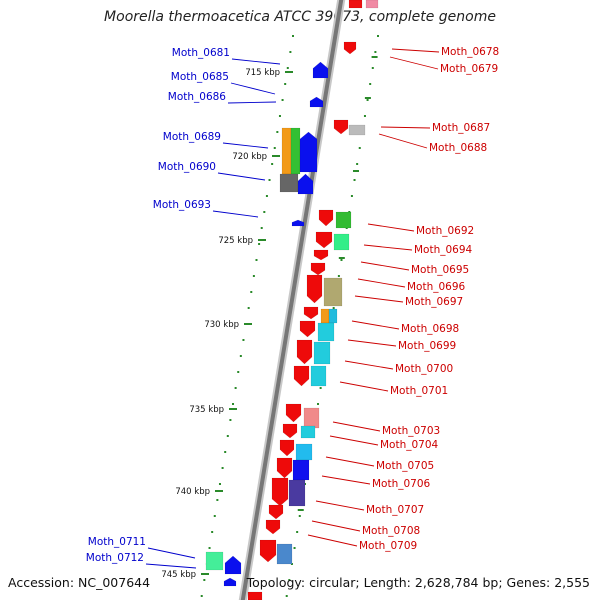 The width and height of the screenshot is (600, 600). Describe the element at coordinates (434, 302) in the screenshot. I see `gene-label-plus: Moth_0697` at that location.